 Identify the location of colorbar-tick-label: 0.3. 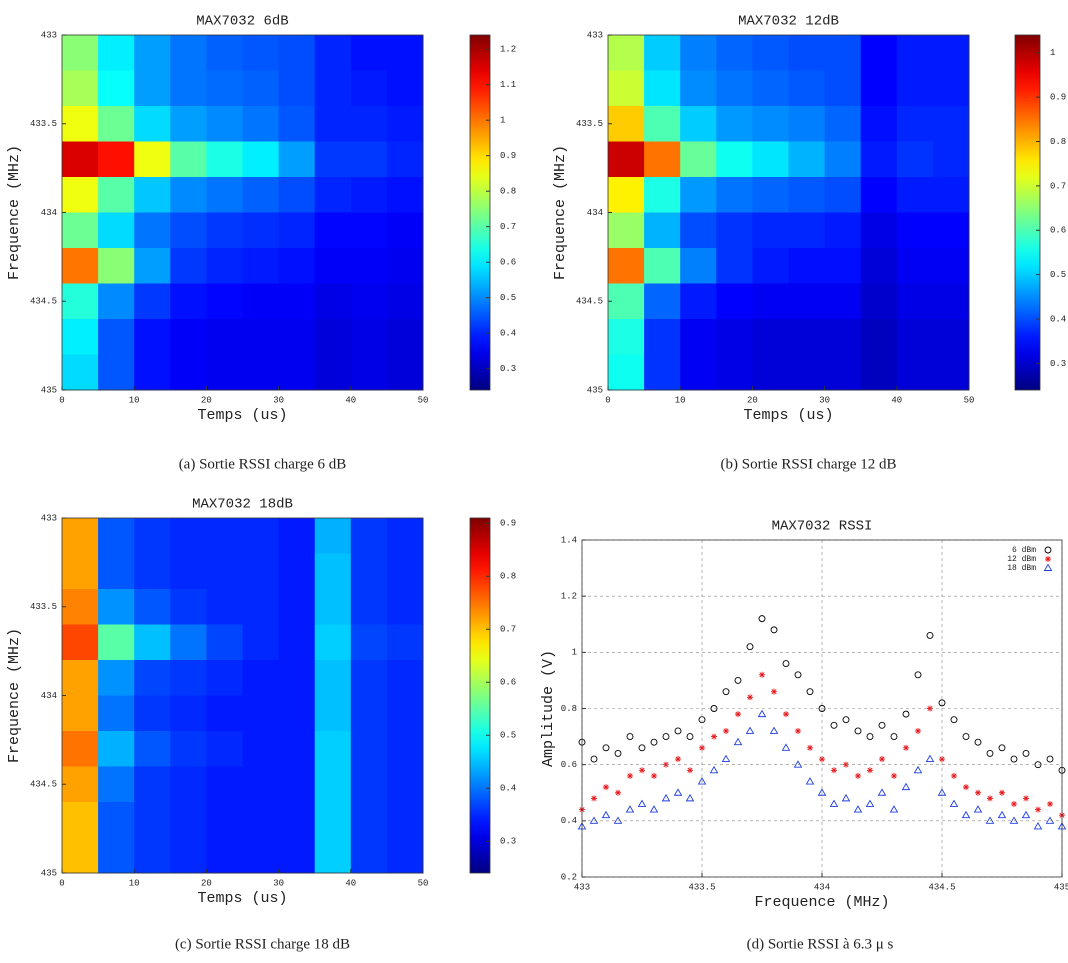
(508, 842).